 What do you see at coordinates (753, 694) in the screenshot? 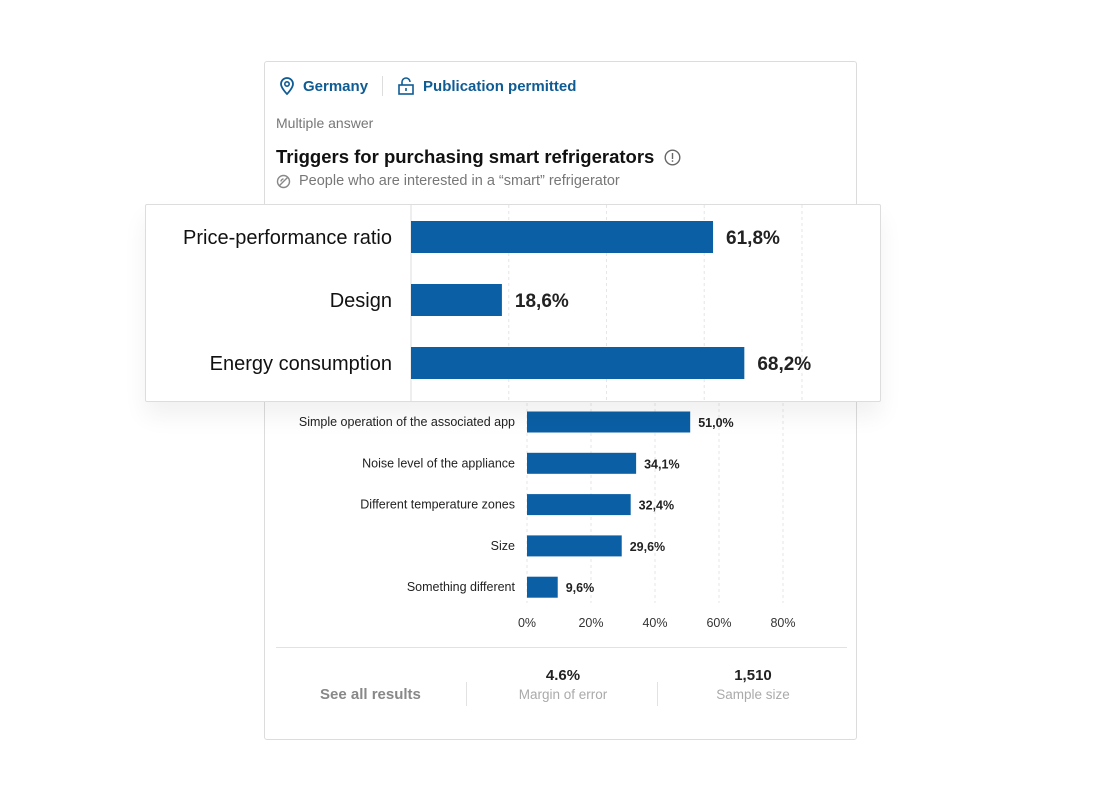
I see `sample-label: Sample size` at bounding box center [753, 694].